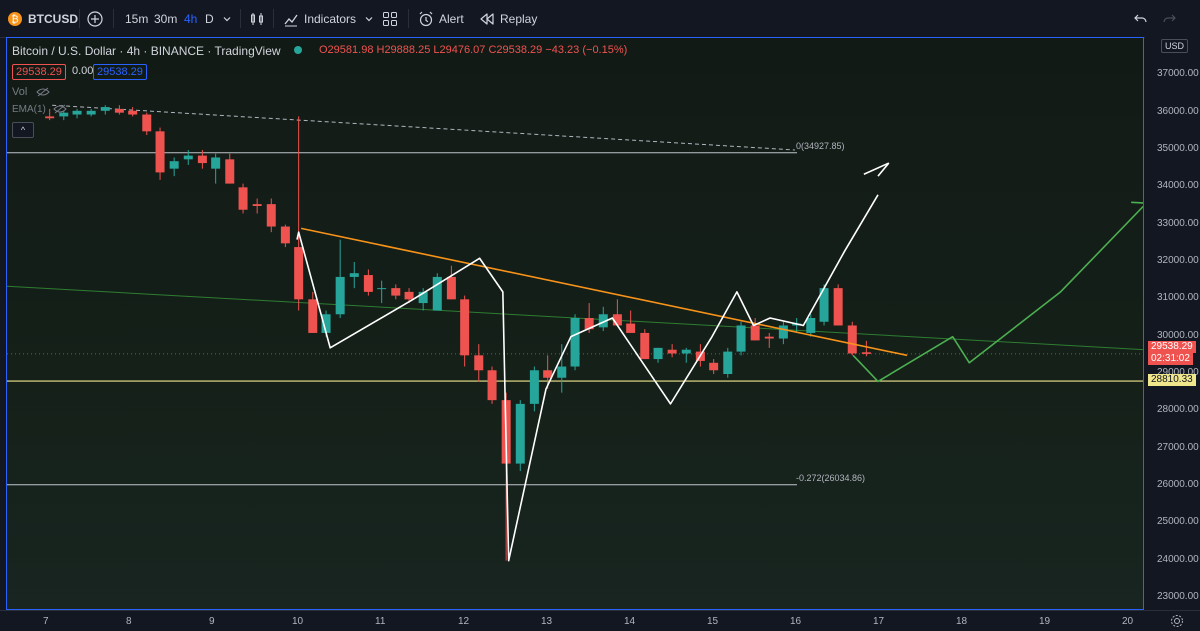  What do you see at coordinates (879, 621) in the screenshot?
I see `time-tick: 17` at bounding box center [879, 621].